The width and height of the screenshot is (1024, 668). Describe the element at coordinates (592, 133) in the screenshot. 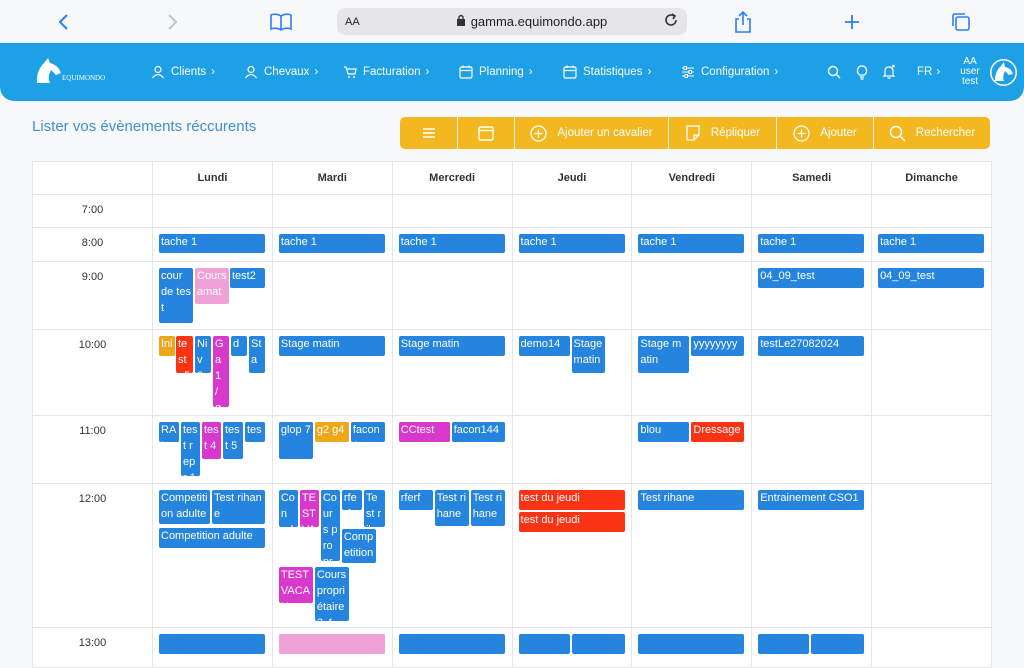

I see `add-rider-button: Ajouter un cavalier` at that location.